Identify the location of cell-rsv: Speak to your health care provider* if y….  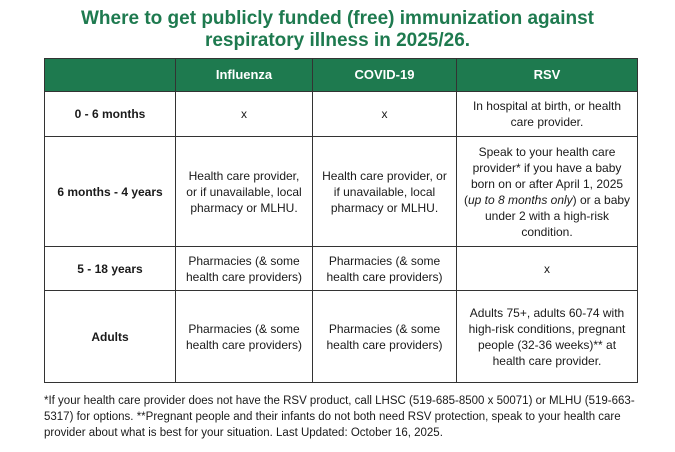
(547, 191).